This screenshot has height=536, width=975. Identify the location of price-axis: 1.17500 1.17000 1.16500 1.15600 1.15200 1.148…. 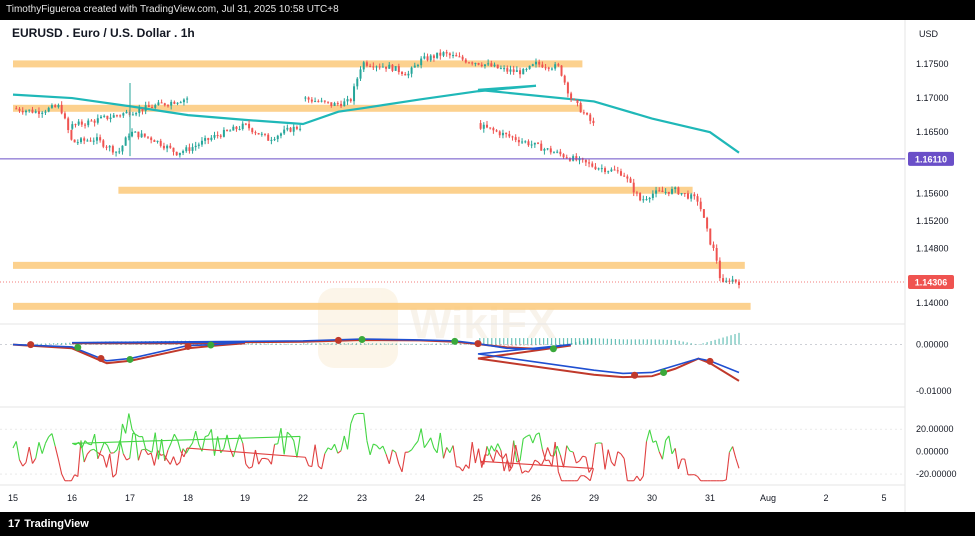
(932, 183).